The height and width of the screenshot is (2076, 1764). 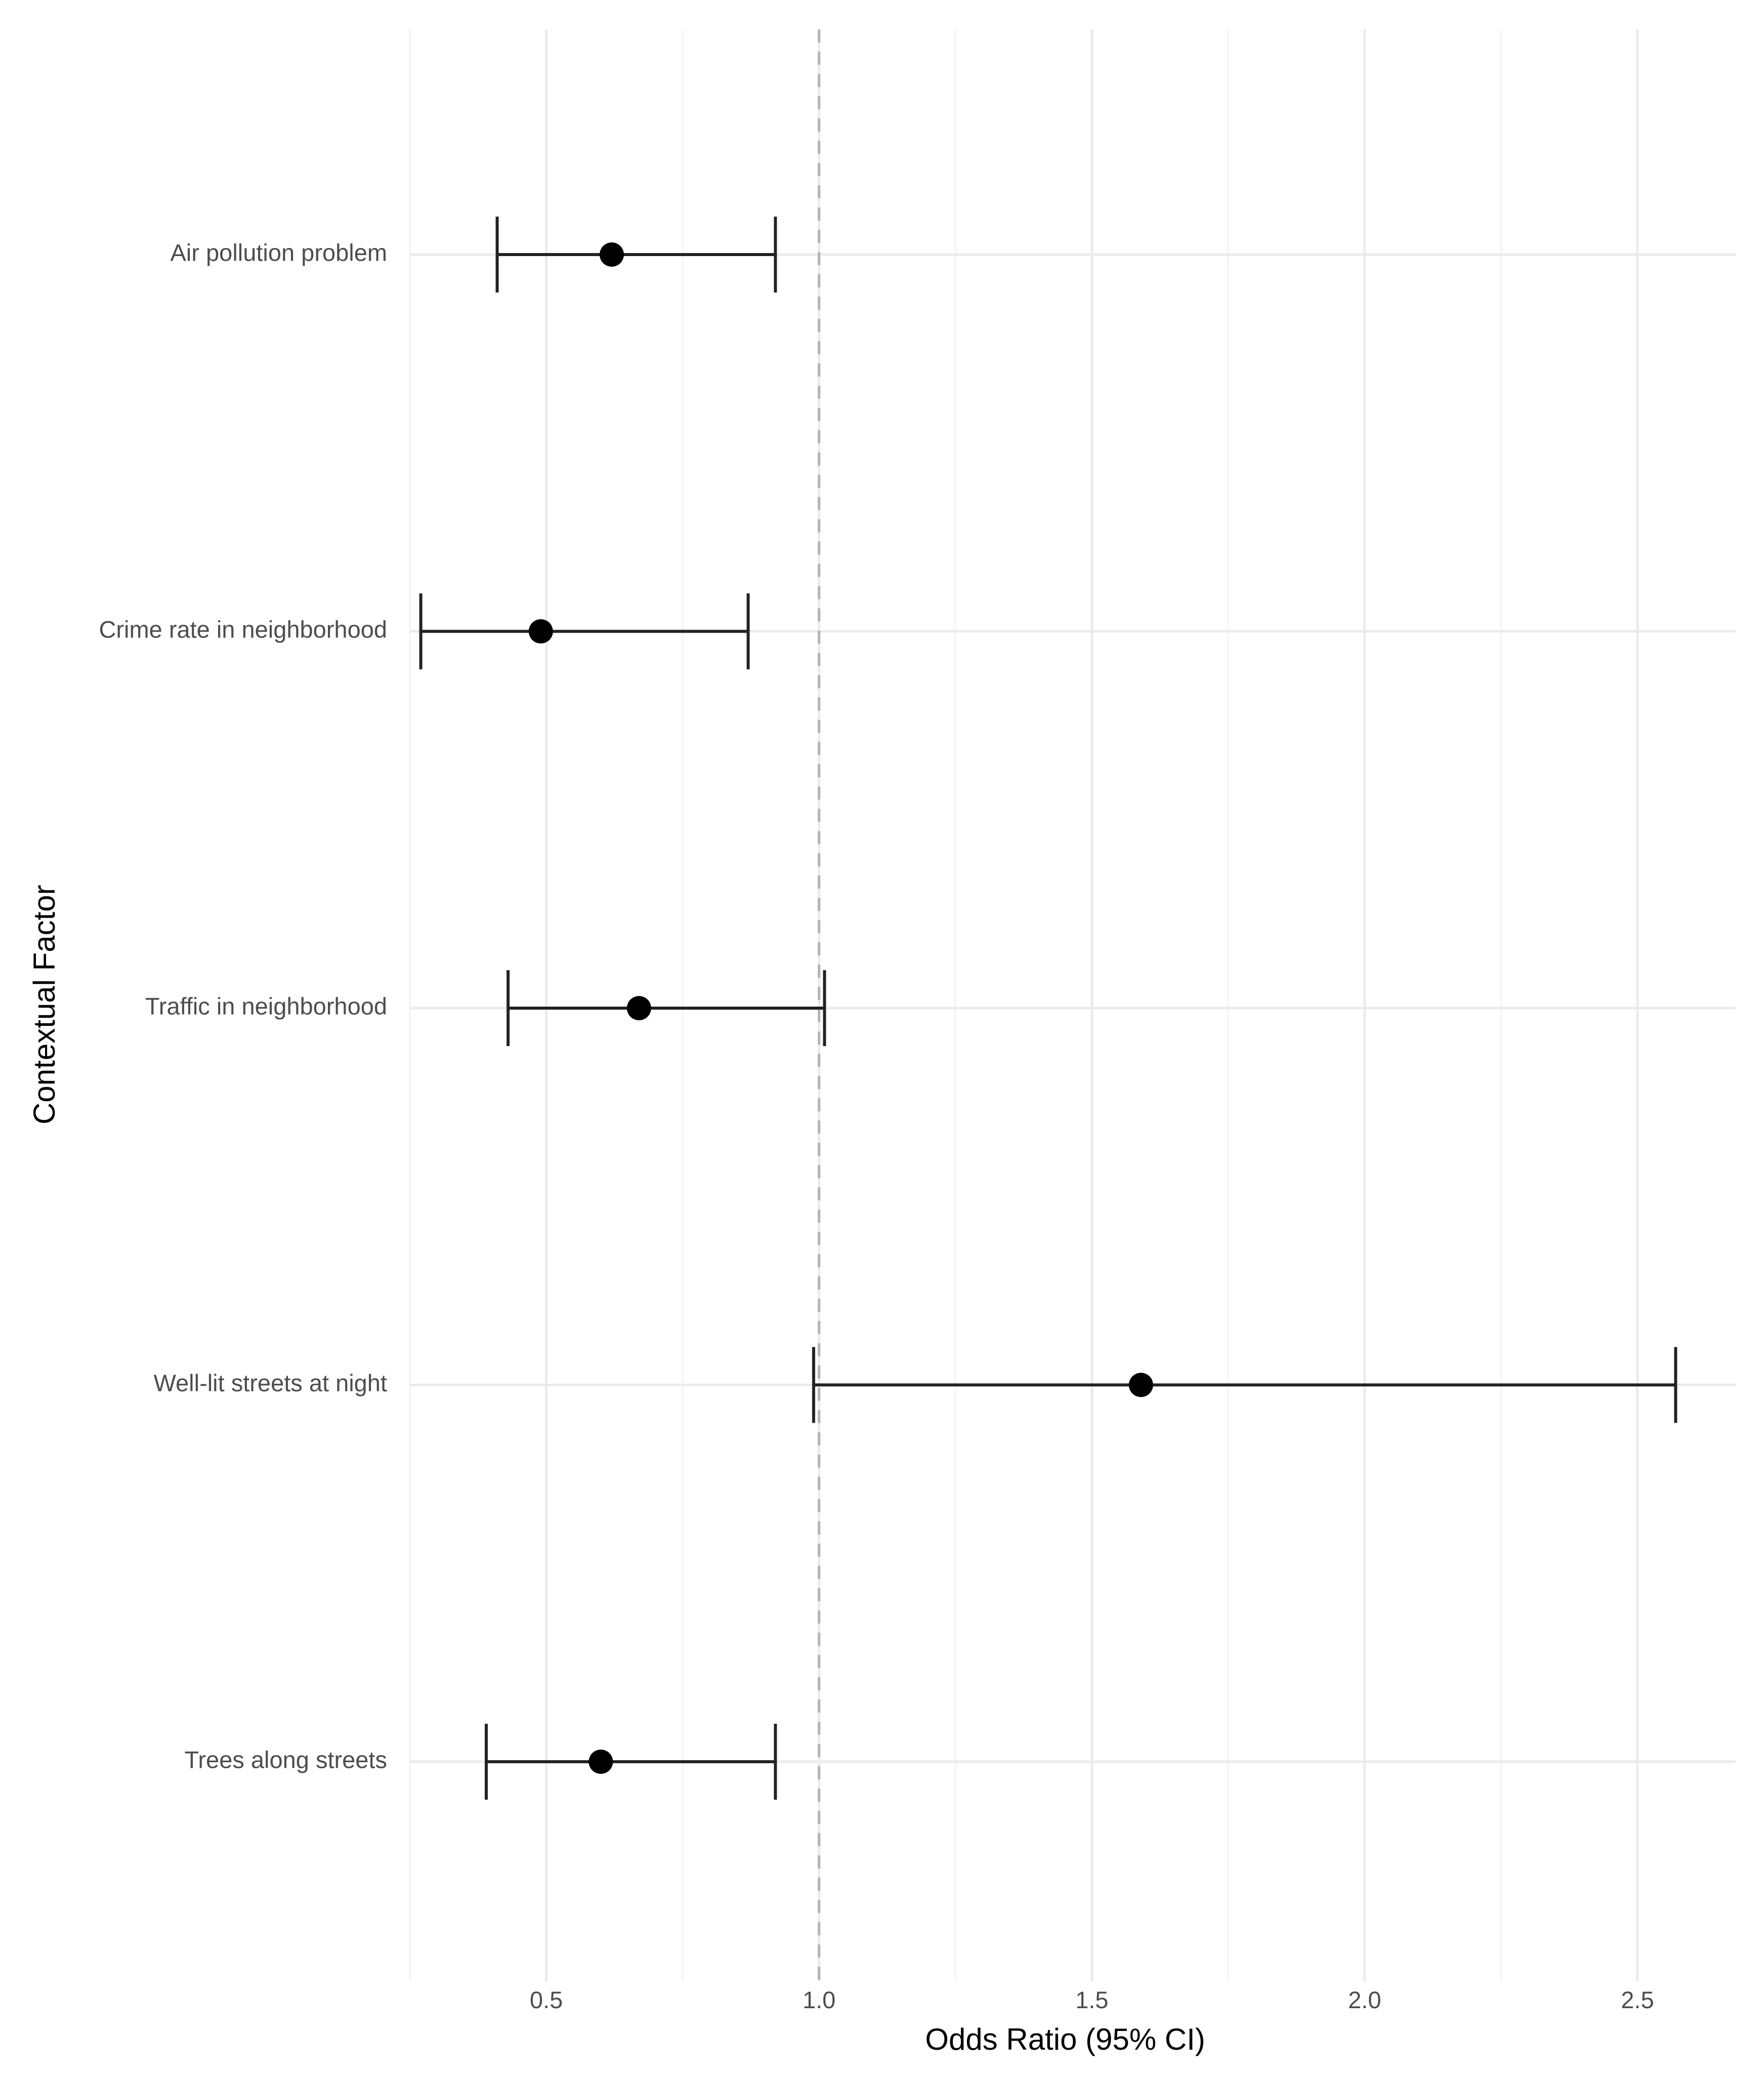 I want to click on x-tick-label: 2.0, so click(x=1364, y=1999).